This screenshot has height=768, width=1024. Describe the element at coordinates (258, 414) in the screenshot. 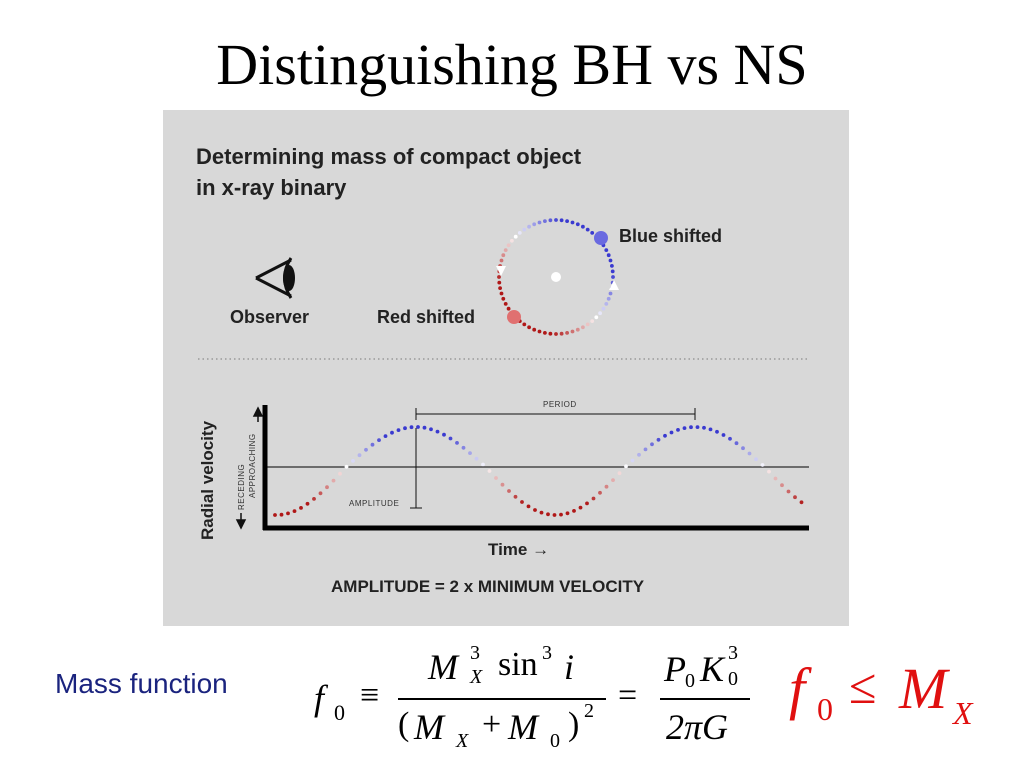

I see `approaching-arrow-icon` at that location.